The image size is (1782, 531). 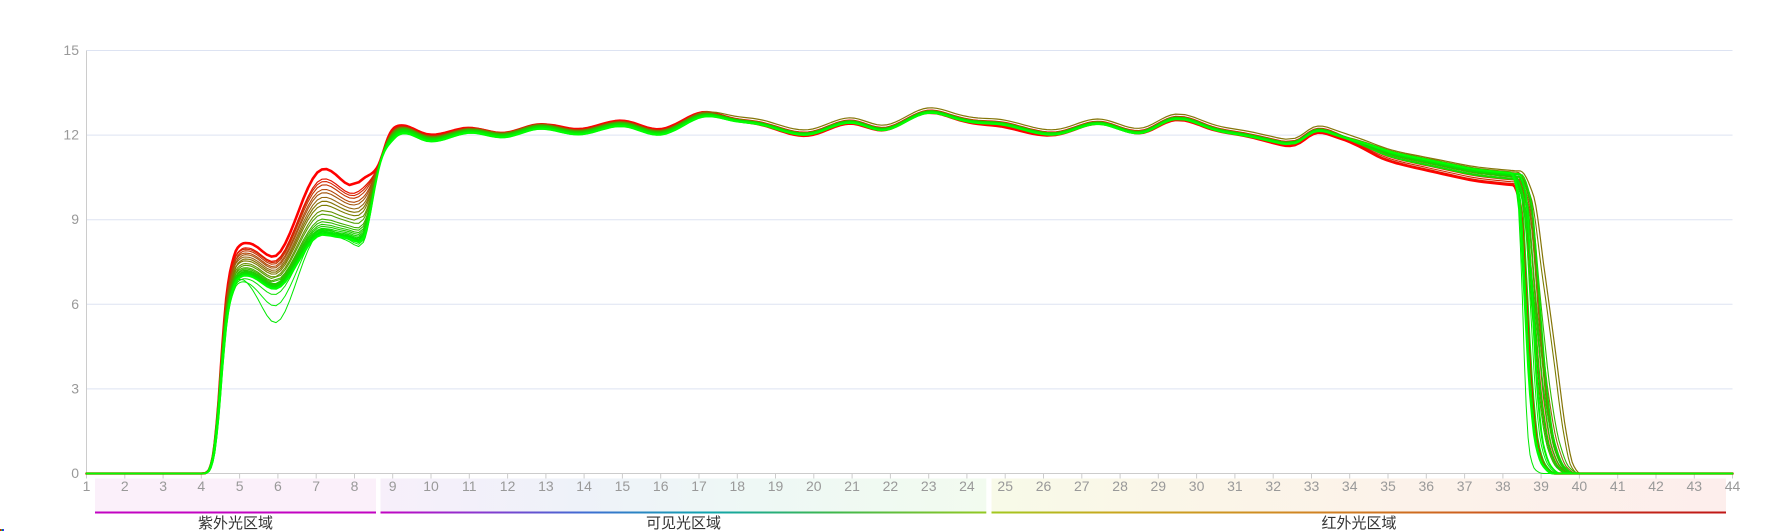 What do you see at coordinates (1235, 486) in the screenshot?
I see `svg-text: 31` at bounding box center [1235, 486].